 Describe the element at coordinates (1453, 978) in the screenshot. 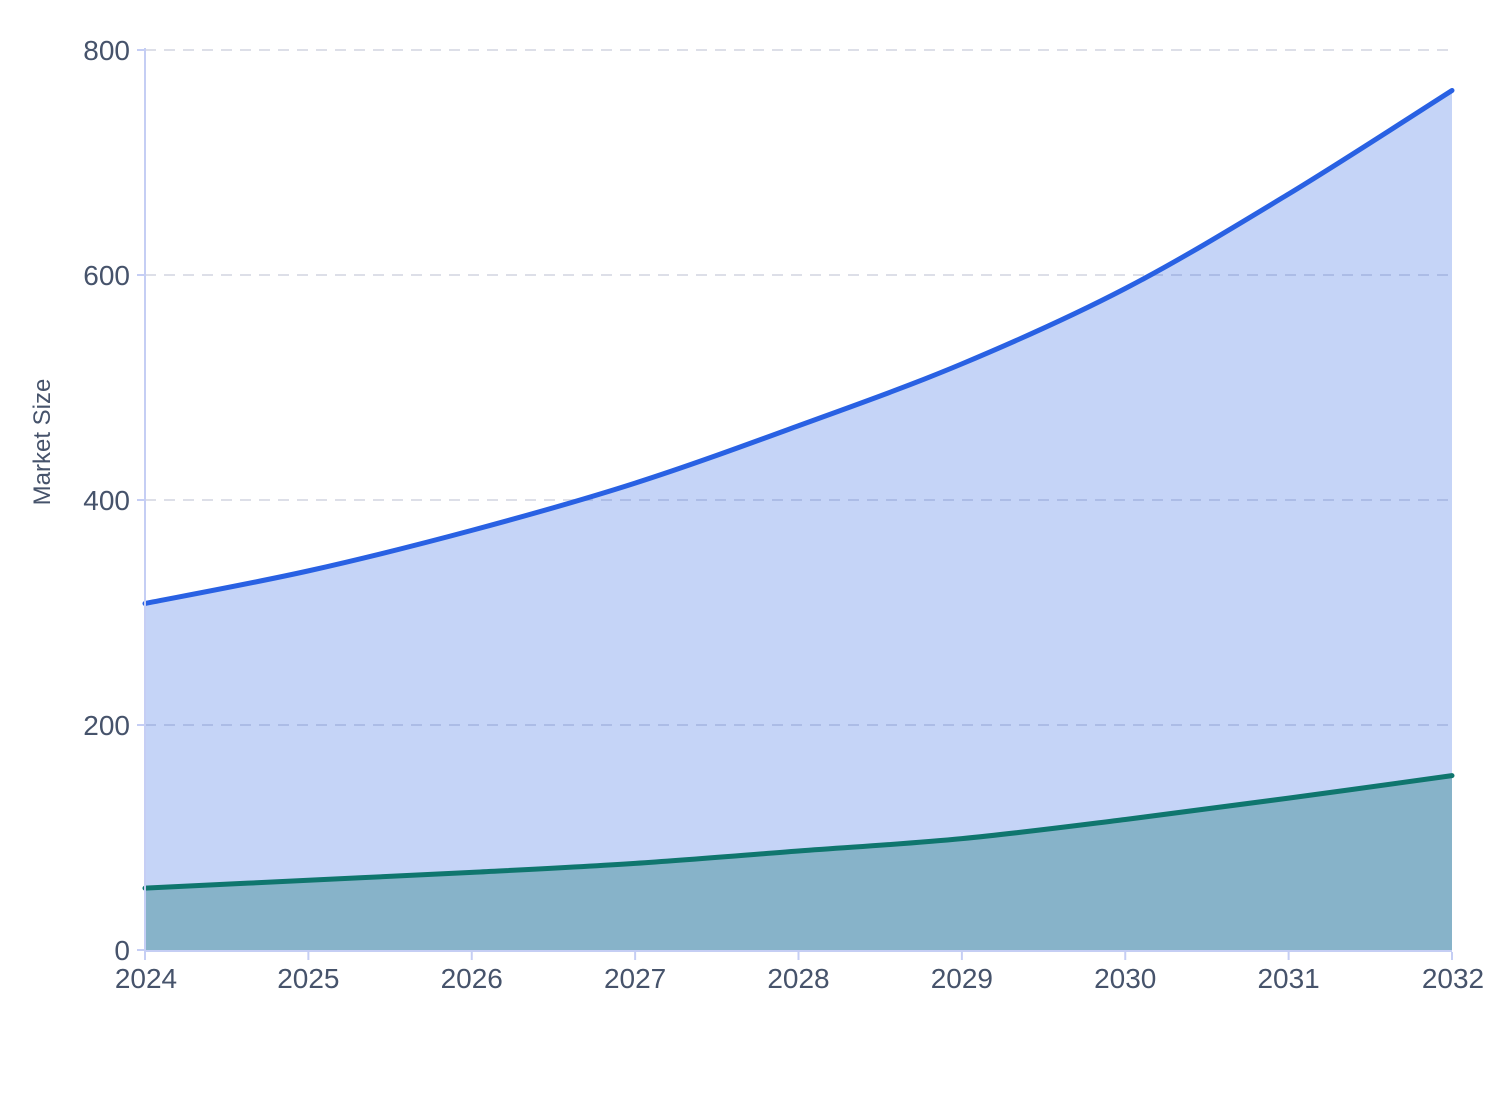

I see `x-axis-tick-label-2032: 2032` at that location.